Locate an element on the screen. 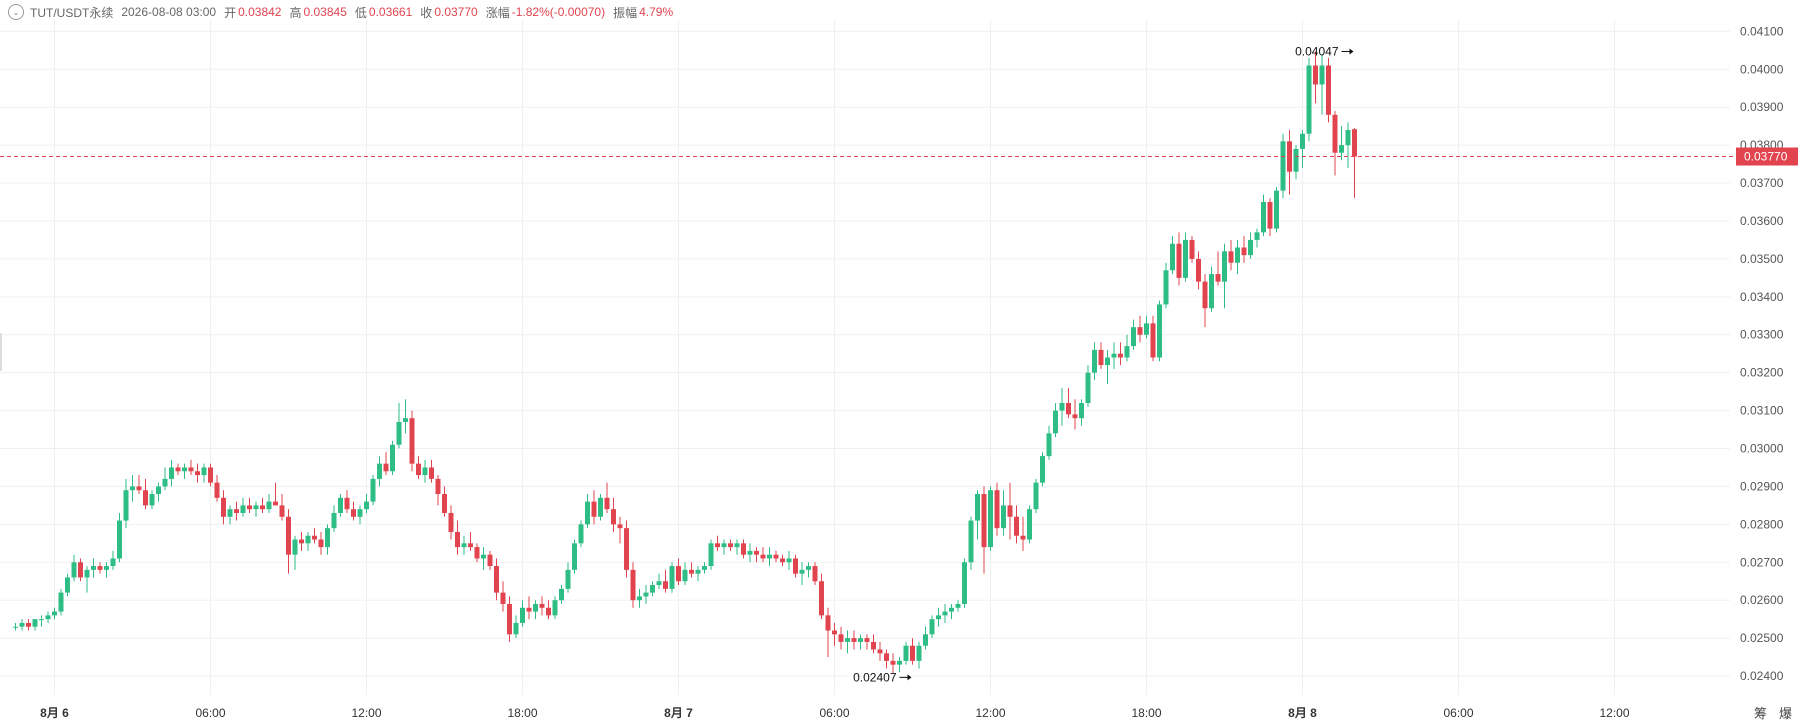  close-label: 收 is located at coordinates (426, 12).